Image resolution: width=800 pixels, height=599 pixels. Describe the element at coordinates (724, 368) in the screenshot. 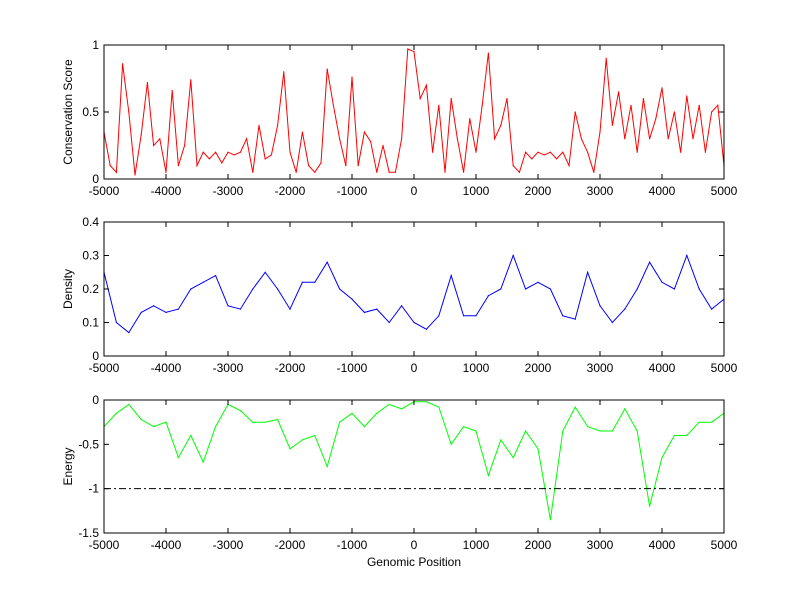

I see `x-tick-label: 5000` at that location.